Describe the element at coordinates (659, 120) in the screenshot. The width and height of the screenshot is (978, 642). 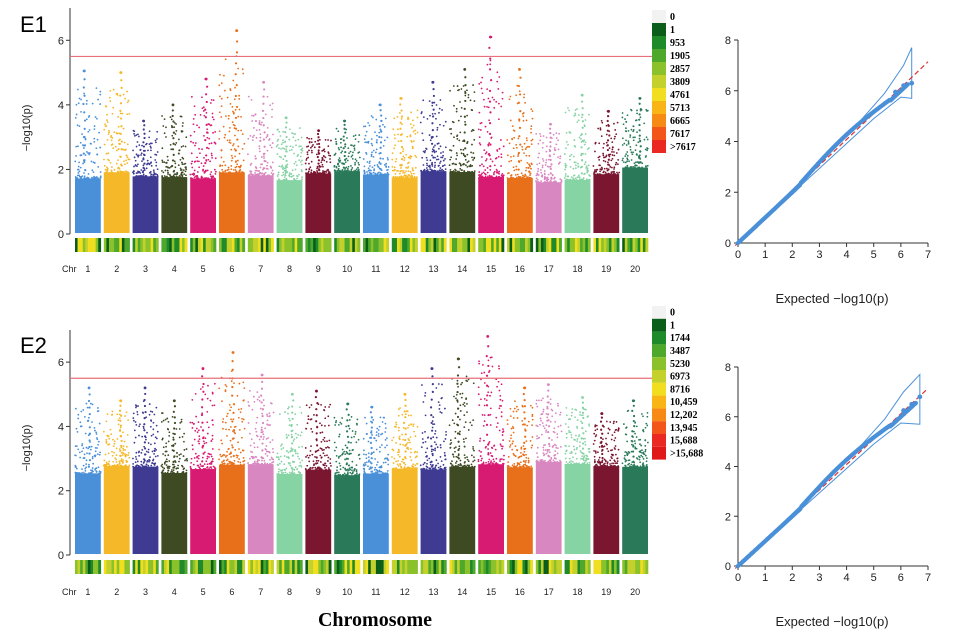
I see `legend-swatch` at that location.